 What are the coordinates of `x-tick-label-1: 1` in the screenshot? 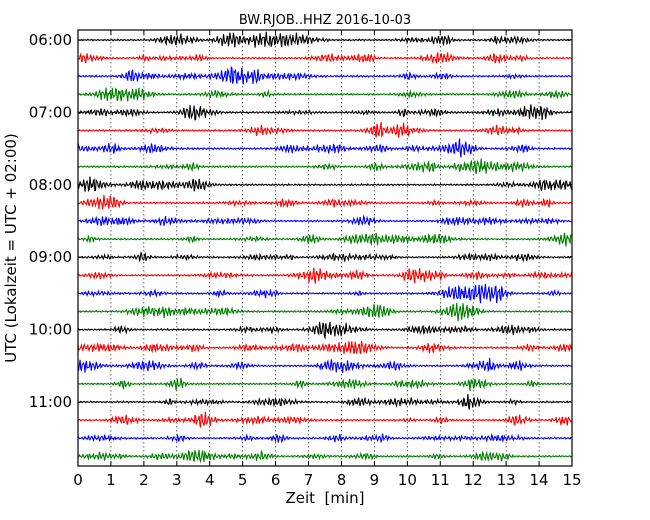 It's located at (111, 480).